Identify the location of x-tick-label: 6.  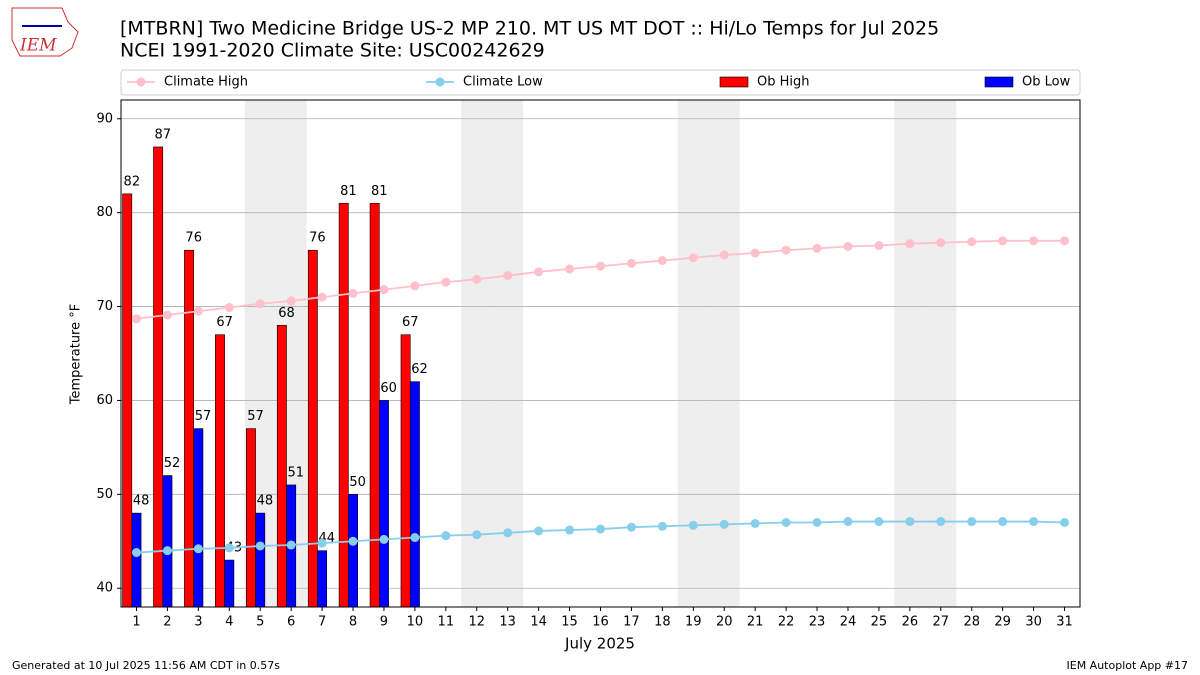
(291, 622).